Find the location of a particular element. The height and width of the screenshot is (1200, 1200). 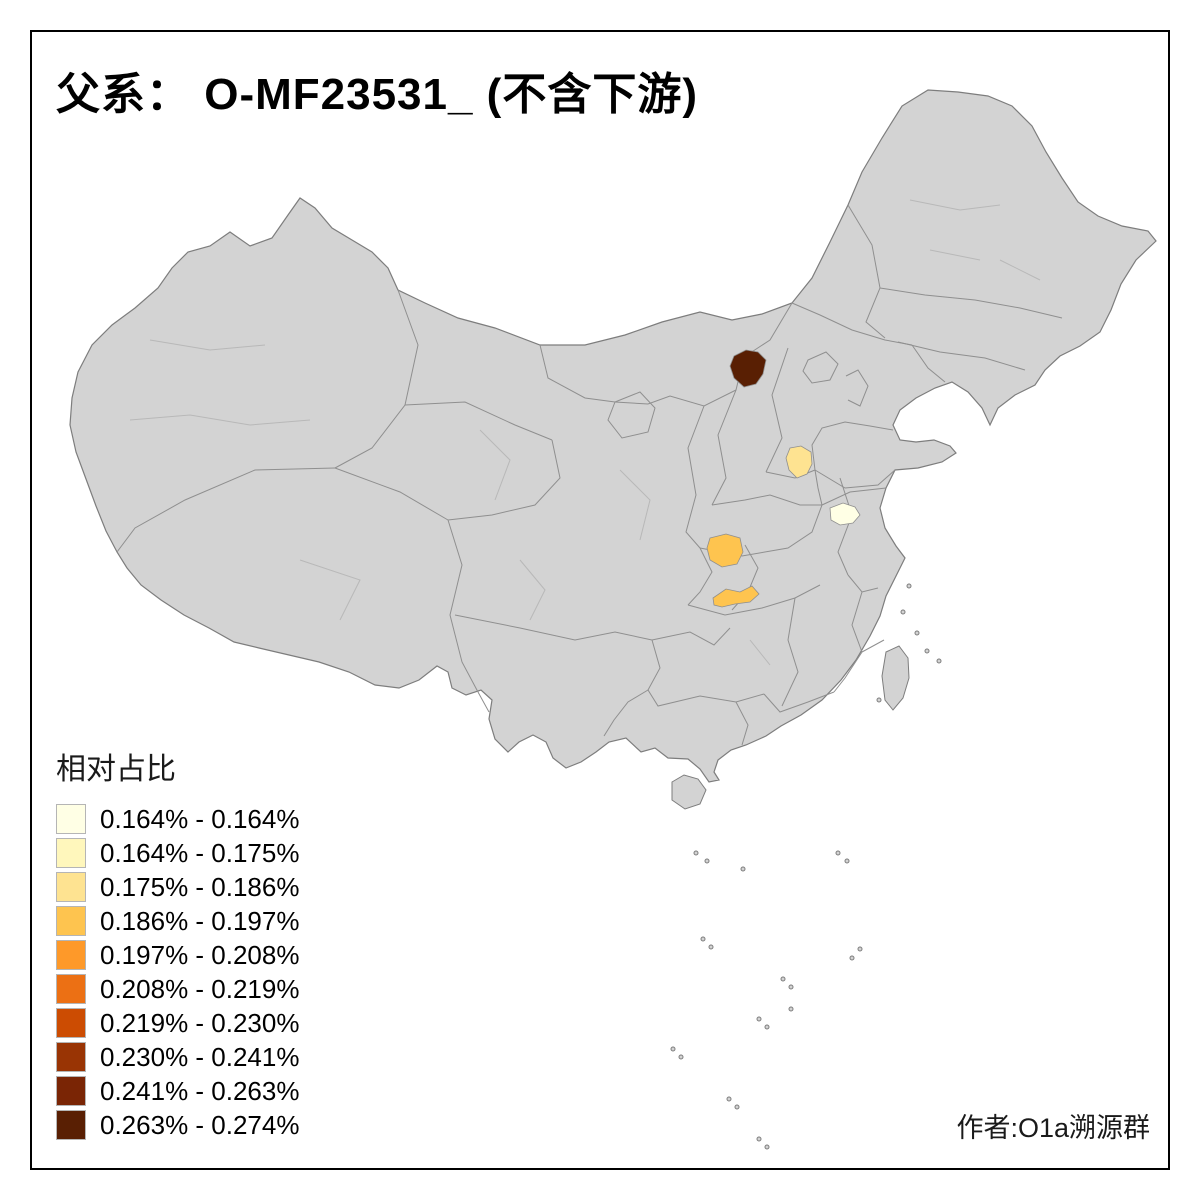

legend-label: 0.241% - 0.263% is located at coordinates (200, 1090).